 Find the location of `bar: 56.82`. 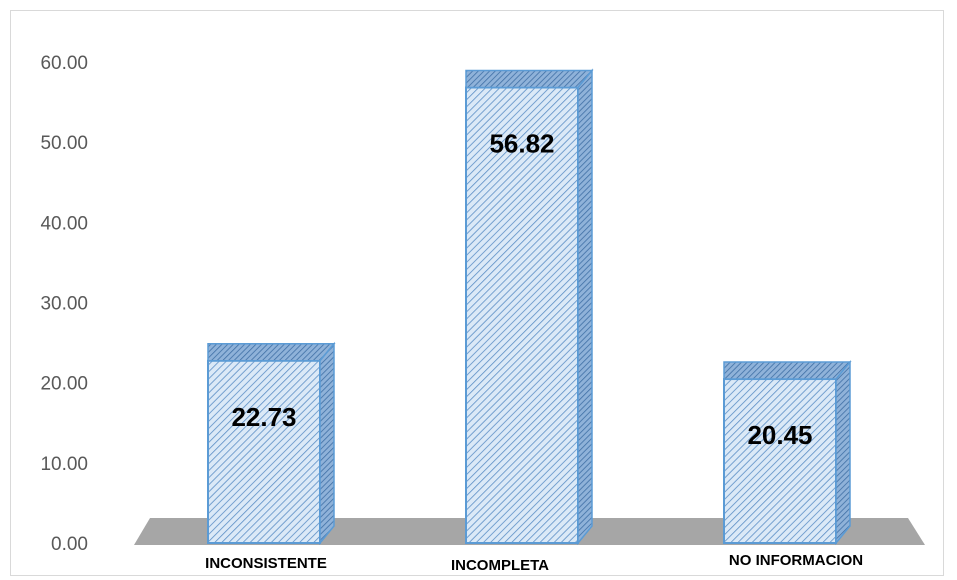

bar: 56.82 is located at coordinates (529, 307).